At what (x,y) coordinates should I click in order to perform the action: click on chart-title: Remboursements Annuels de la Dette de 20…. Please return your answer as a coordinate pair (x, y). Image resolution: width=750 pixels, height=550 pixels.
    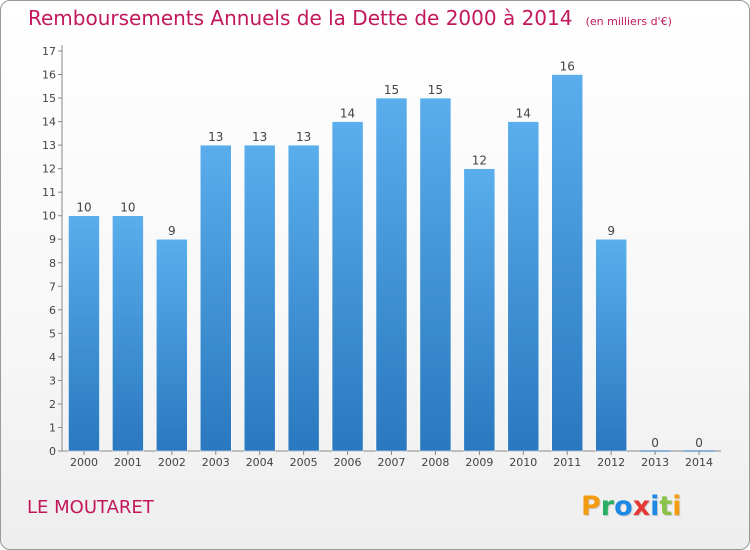
    Looking at the image, I should click on (300, 18).